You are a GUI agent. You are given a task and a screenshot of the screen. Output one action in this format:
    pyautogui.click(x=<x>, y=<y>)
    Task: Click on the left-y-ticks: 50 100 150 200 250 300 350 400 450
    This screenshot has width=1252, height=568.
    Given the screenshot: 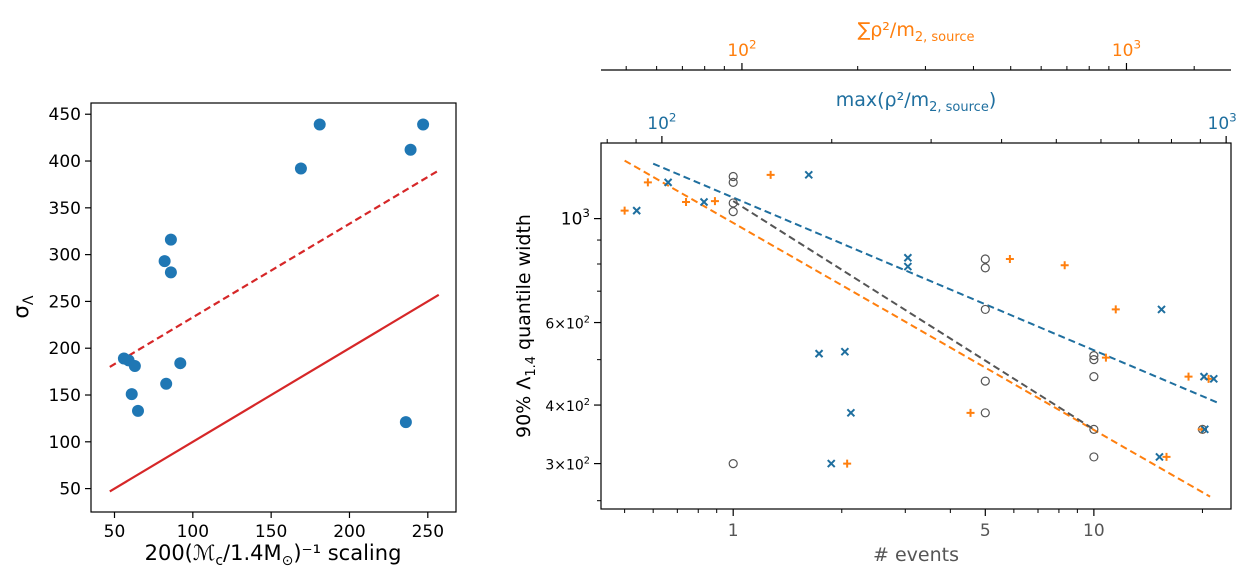 What is the action you would take?
    pyautogui.click(x=70, y=302)
    